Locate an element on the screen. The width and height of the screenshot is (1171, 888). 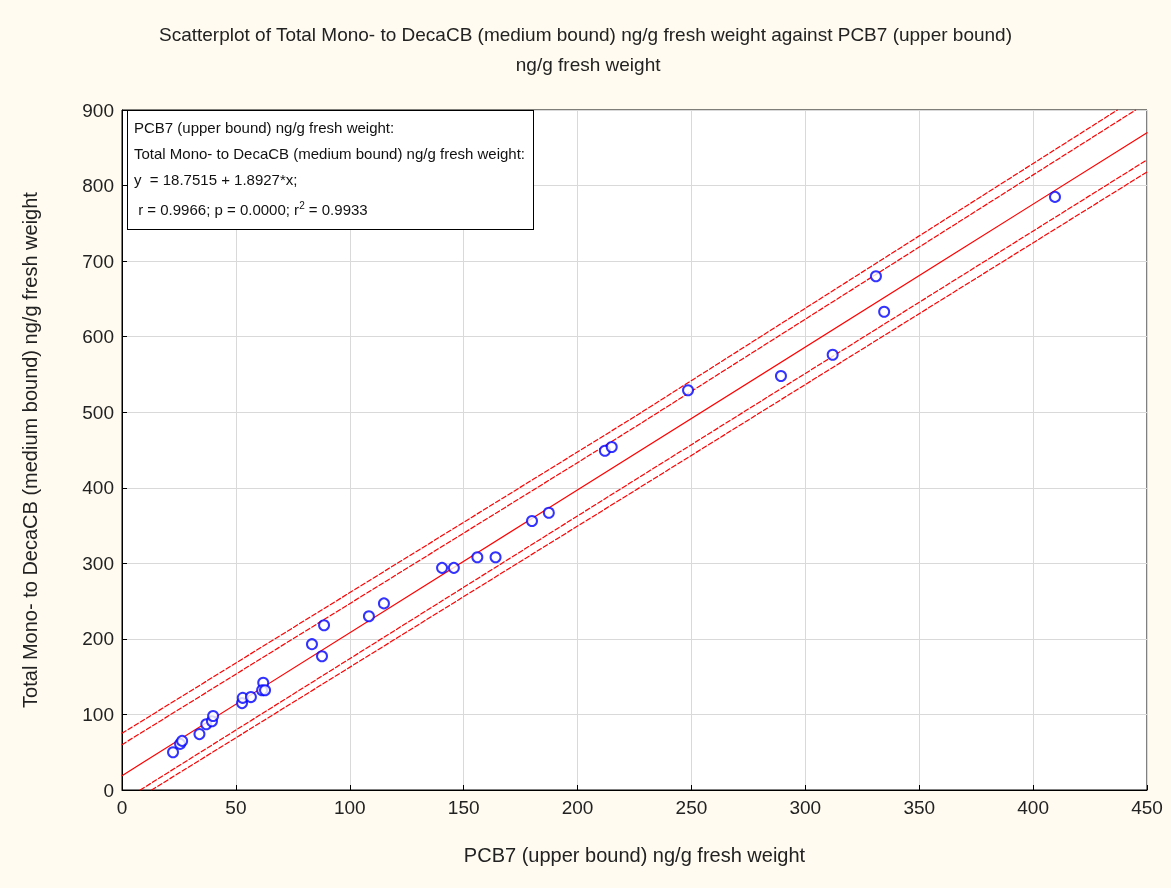
chart-title: Scatterplot of Total Mono- to DecaCB (medium bound) ng/g fresh weight against PCB7 (upper bound) ng/g fresh weight is located at coordinates (585, 49).